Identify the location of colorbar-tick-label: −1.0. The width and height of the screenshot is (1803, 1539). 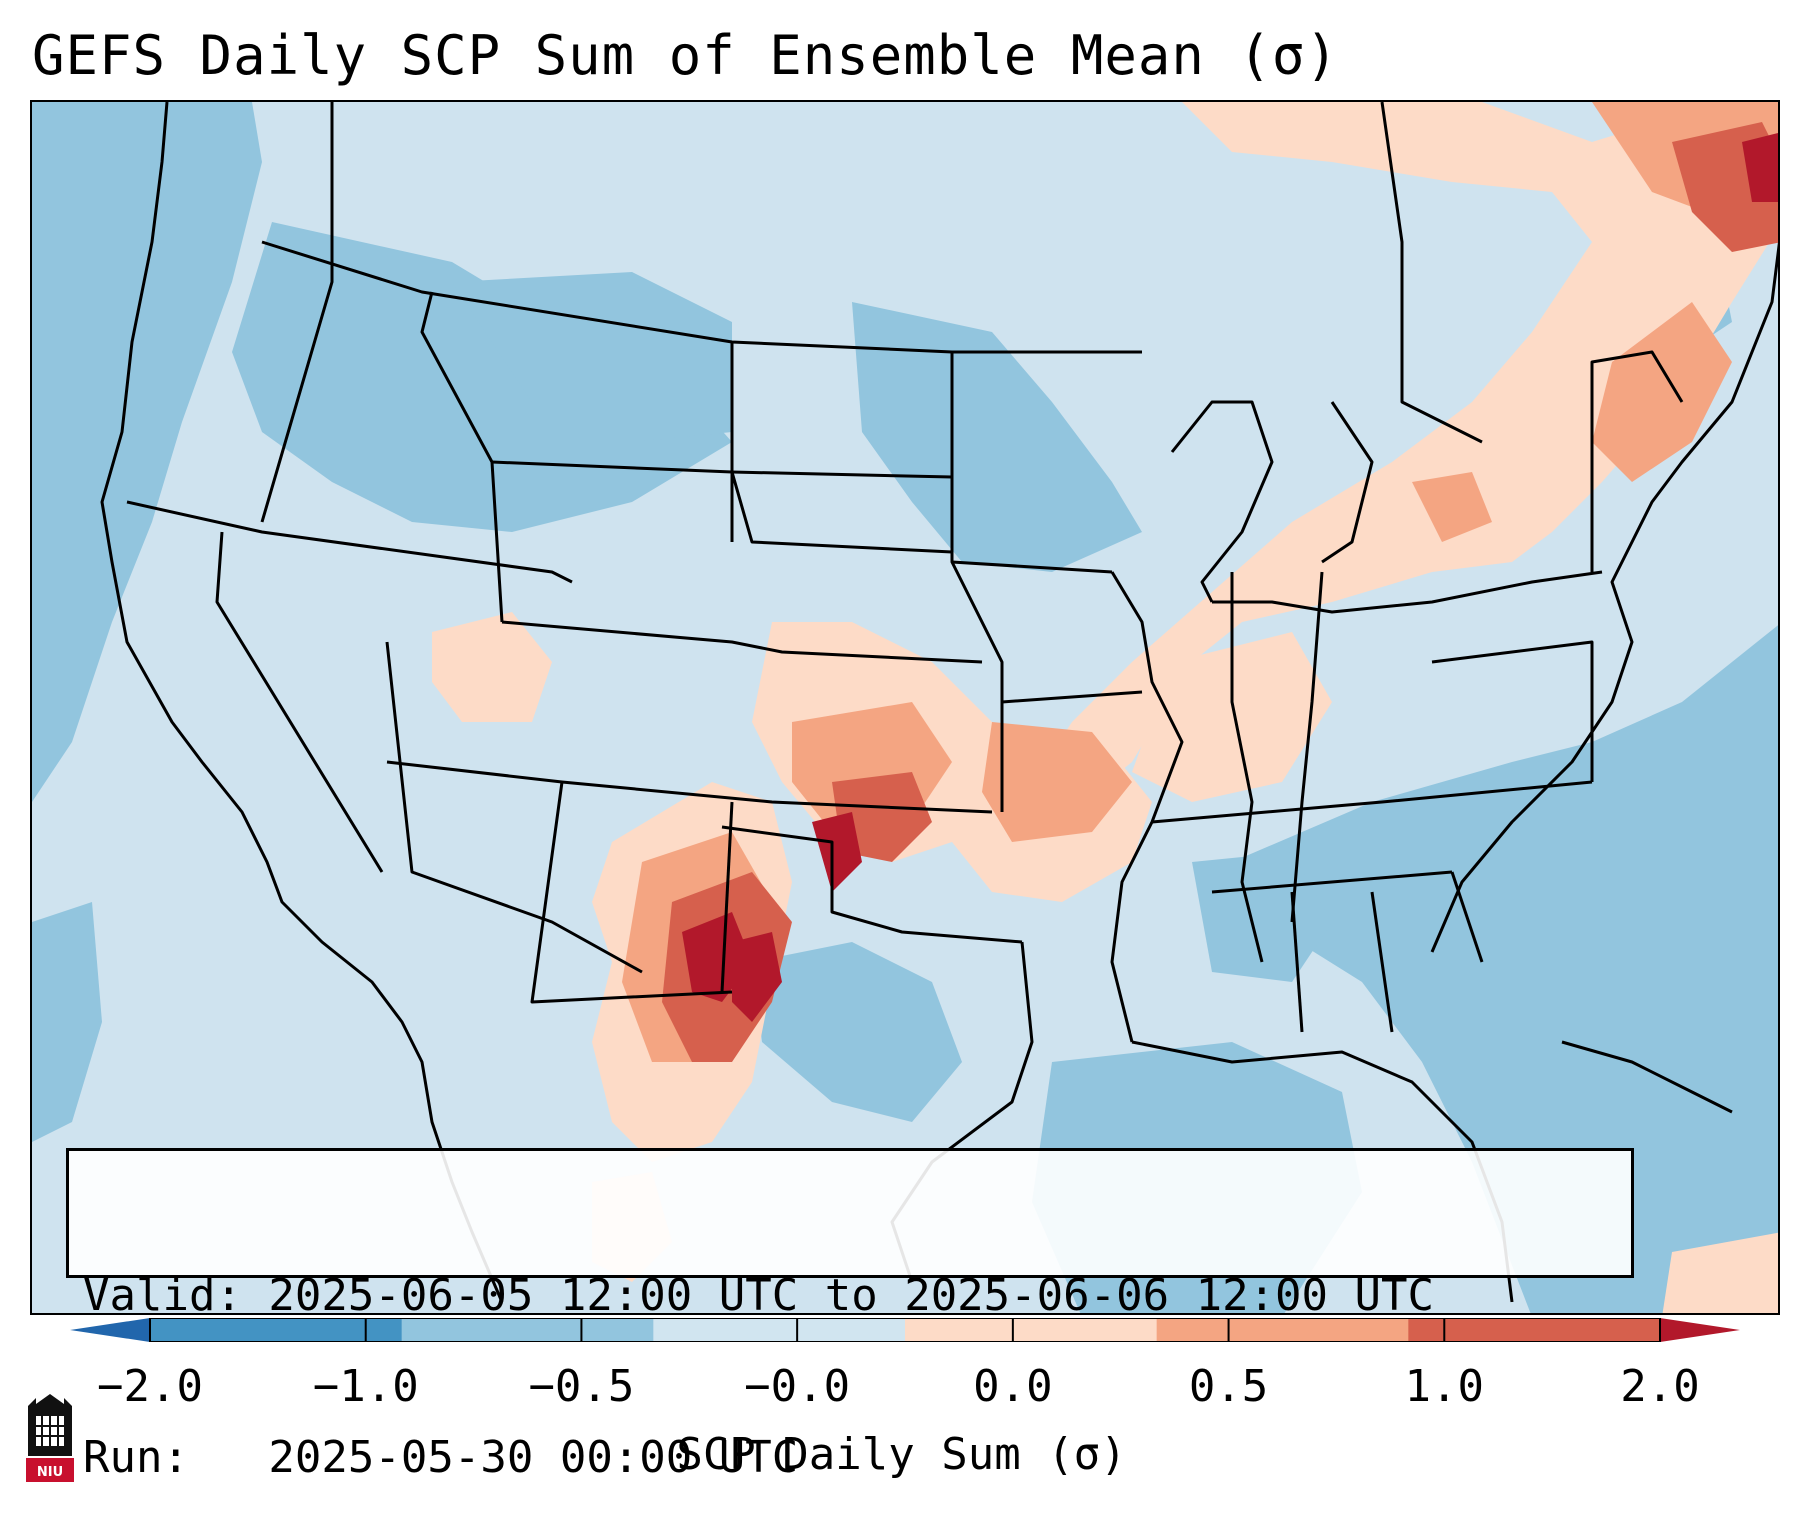
(365, 1386).